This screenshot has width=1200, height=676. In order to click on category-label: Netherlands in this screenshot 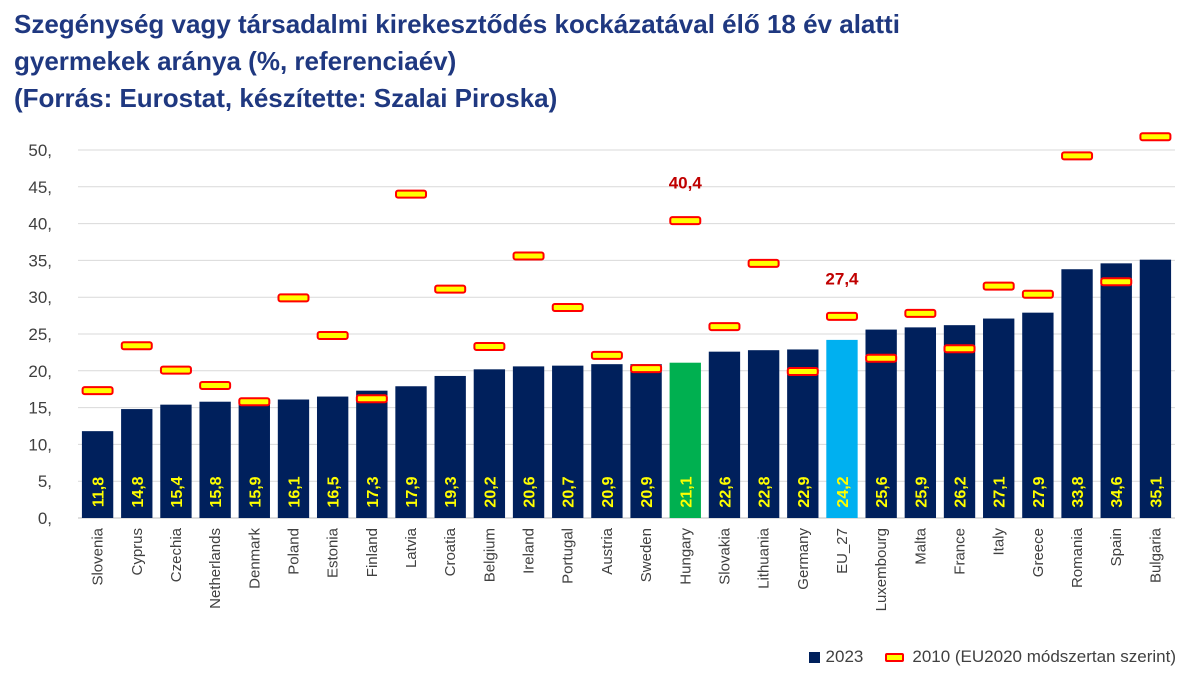, I will do `click(215, 568)`.